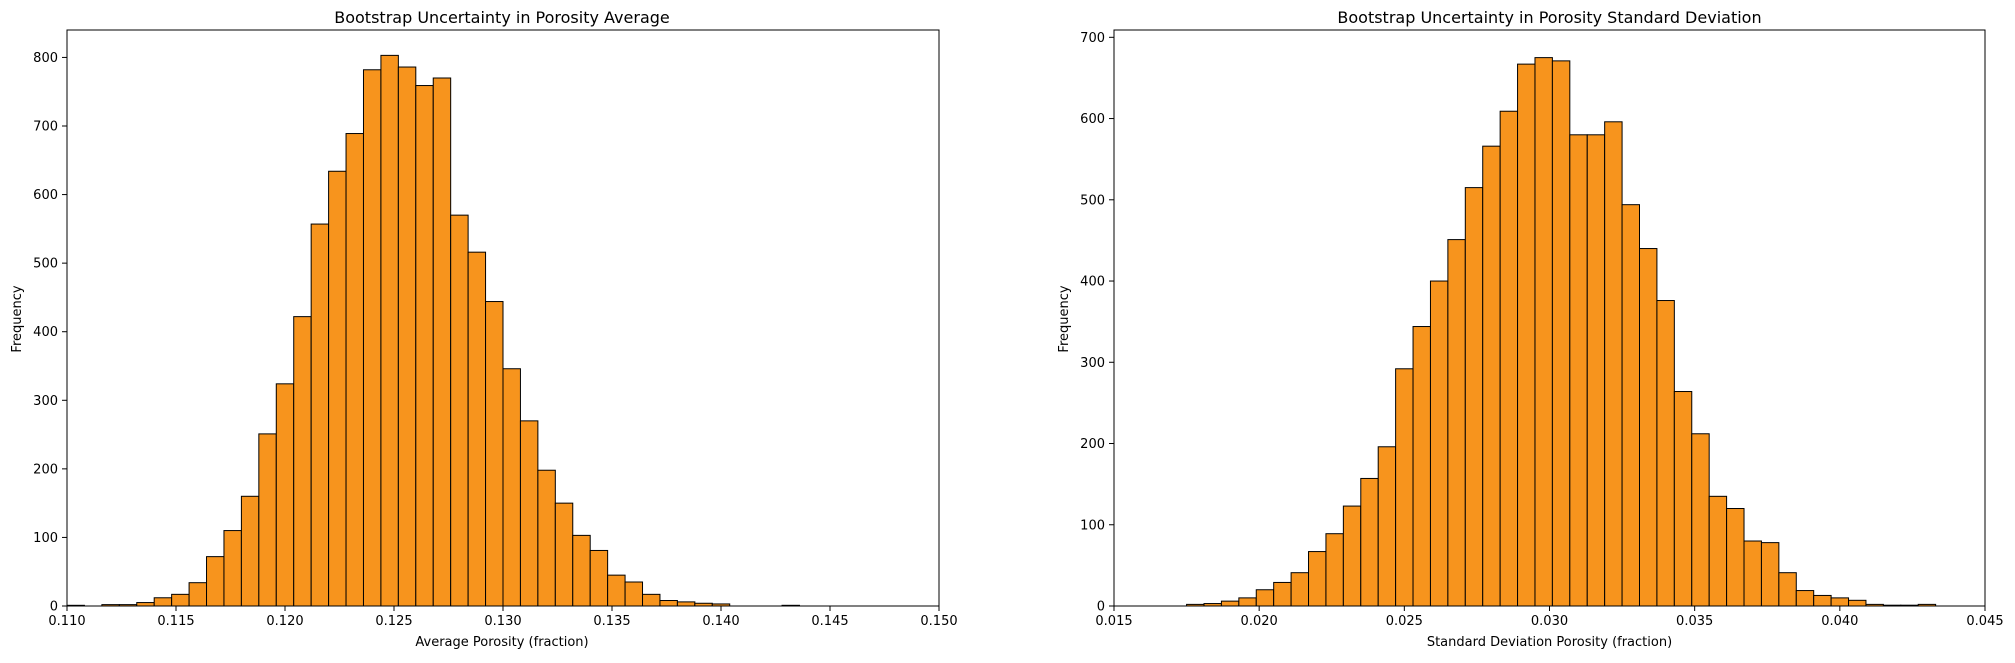 Image resolution: width=2015 pixels, height=663 pixels. I want to click on x-tick-label: 0.140, so click(720, 621).